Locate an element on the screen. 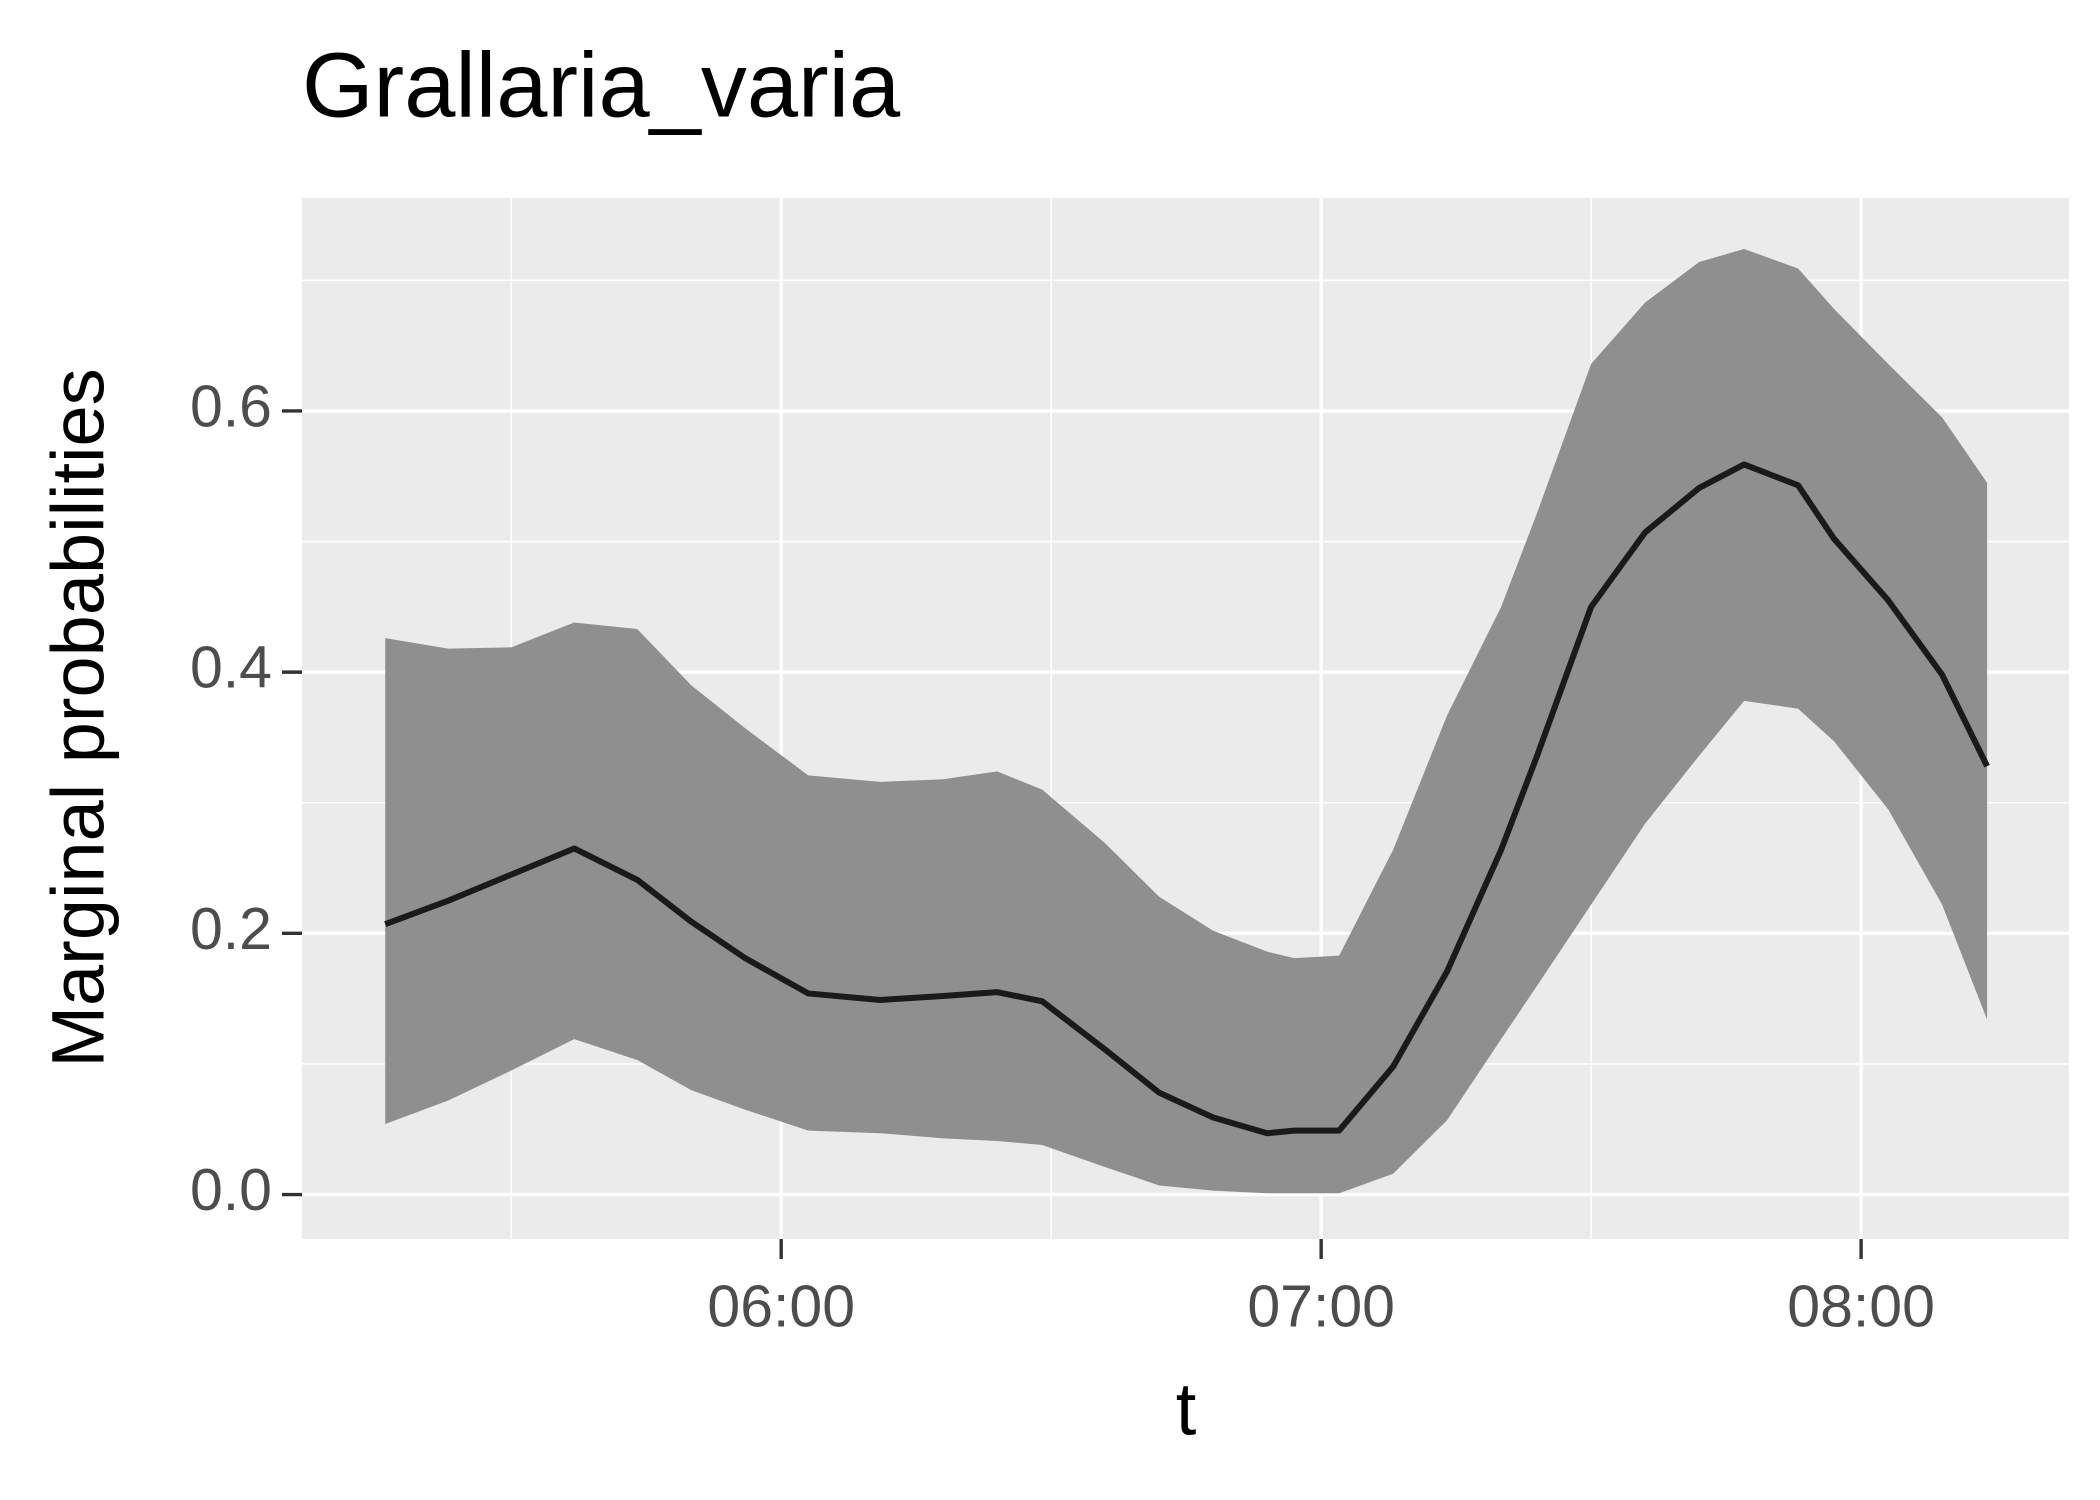  x-tick-label: 08:00 is located at coordinates (1861, 1307).